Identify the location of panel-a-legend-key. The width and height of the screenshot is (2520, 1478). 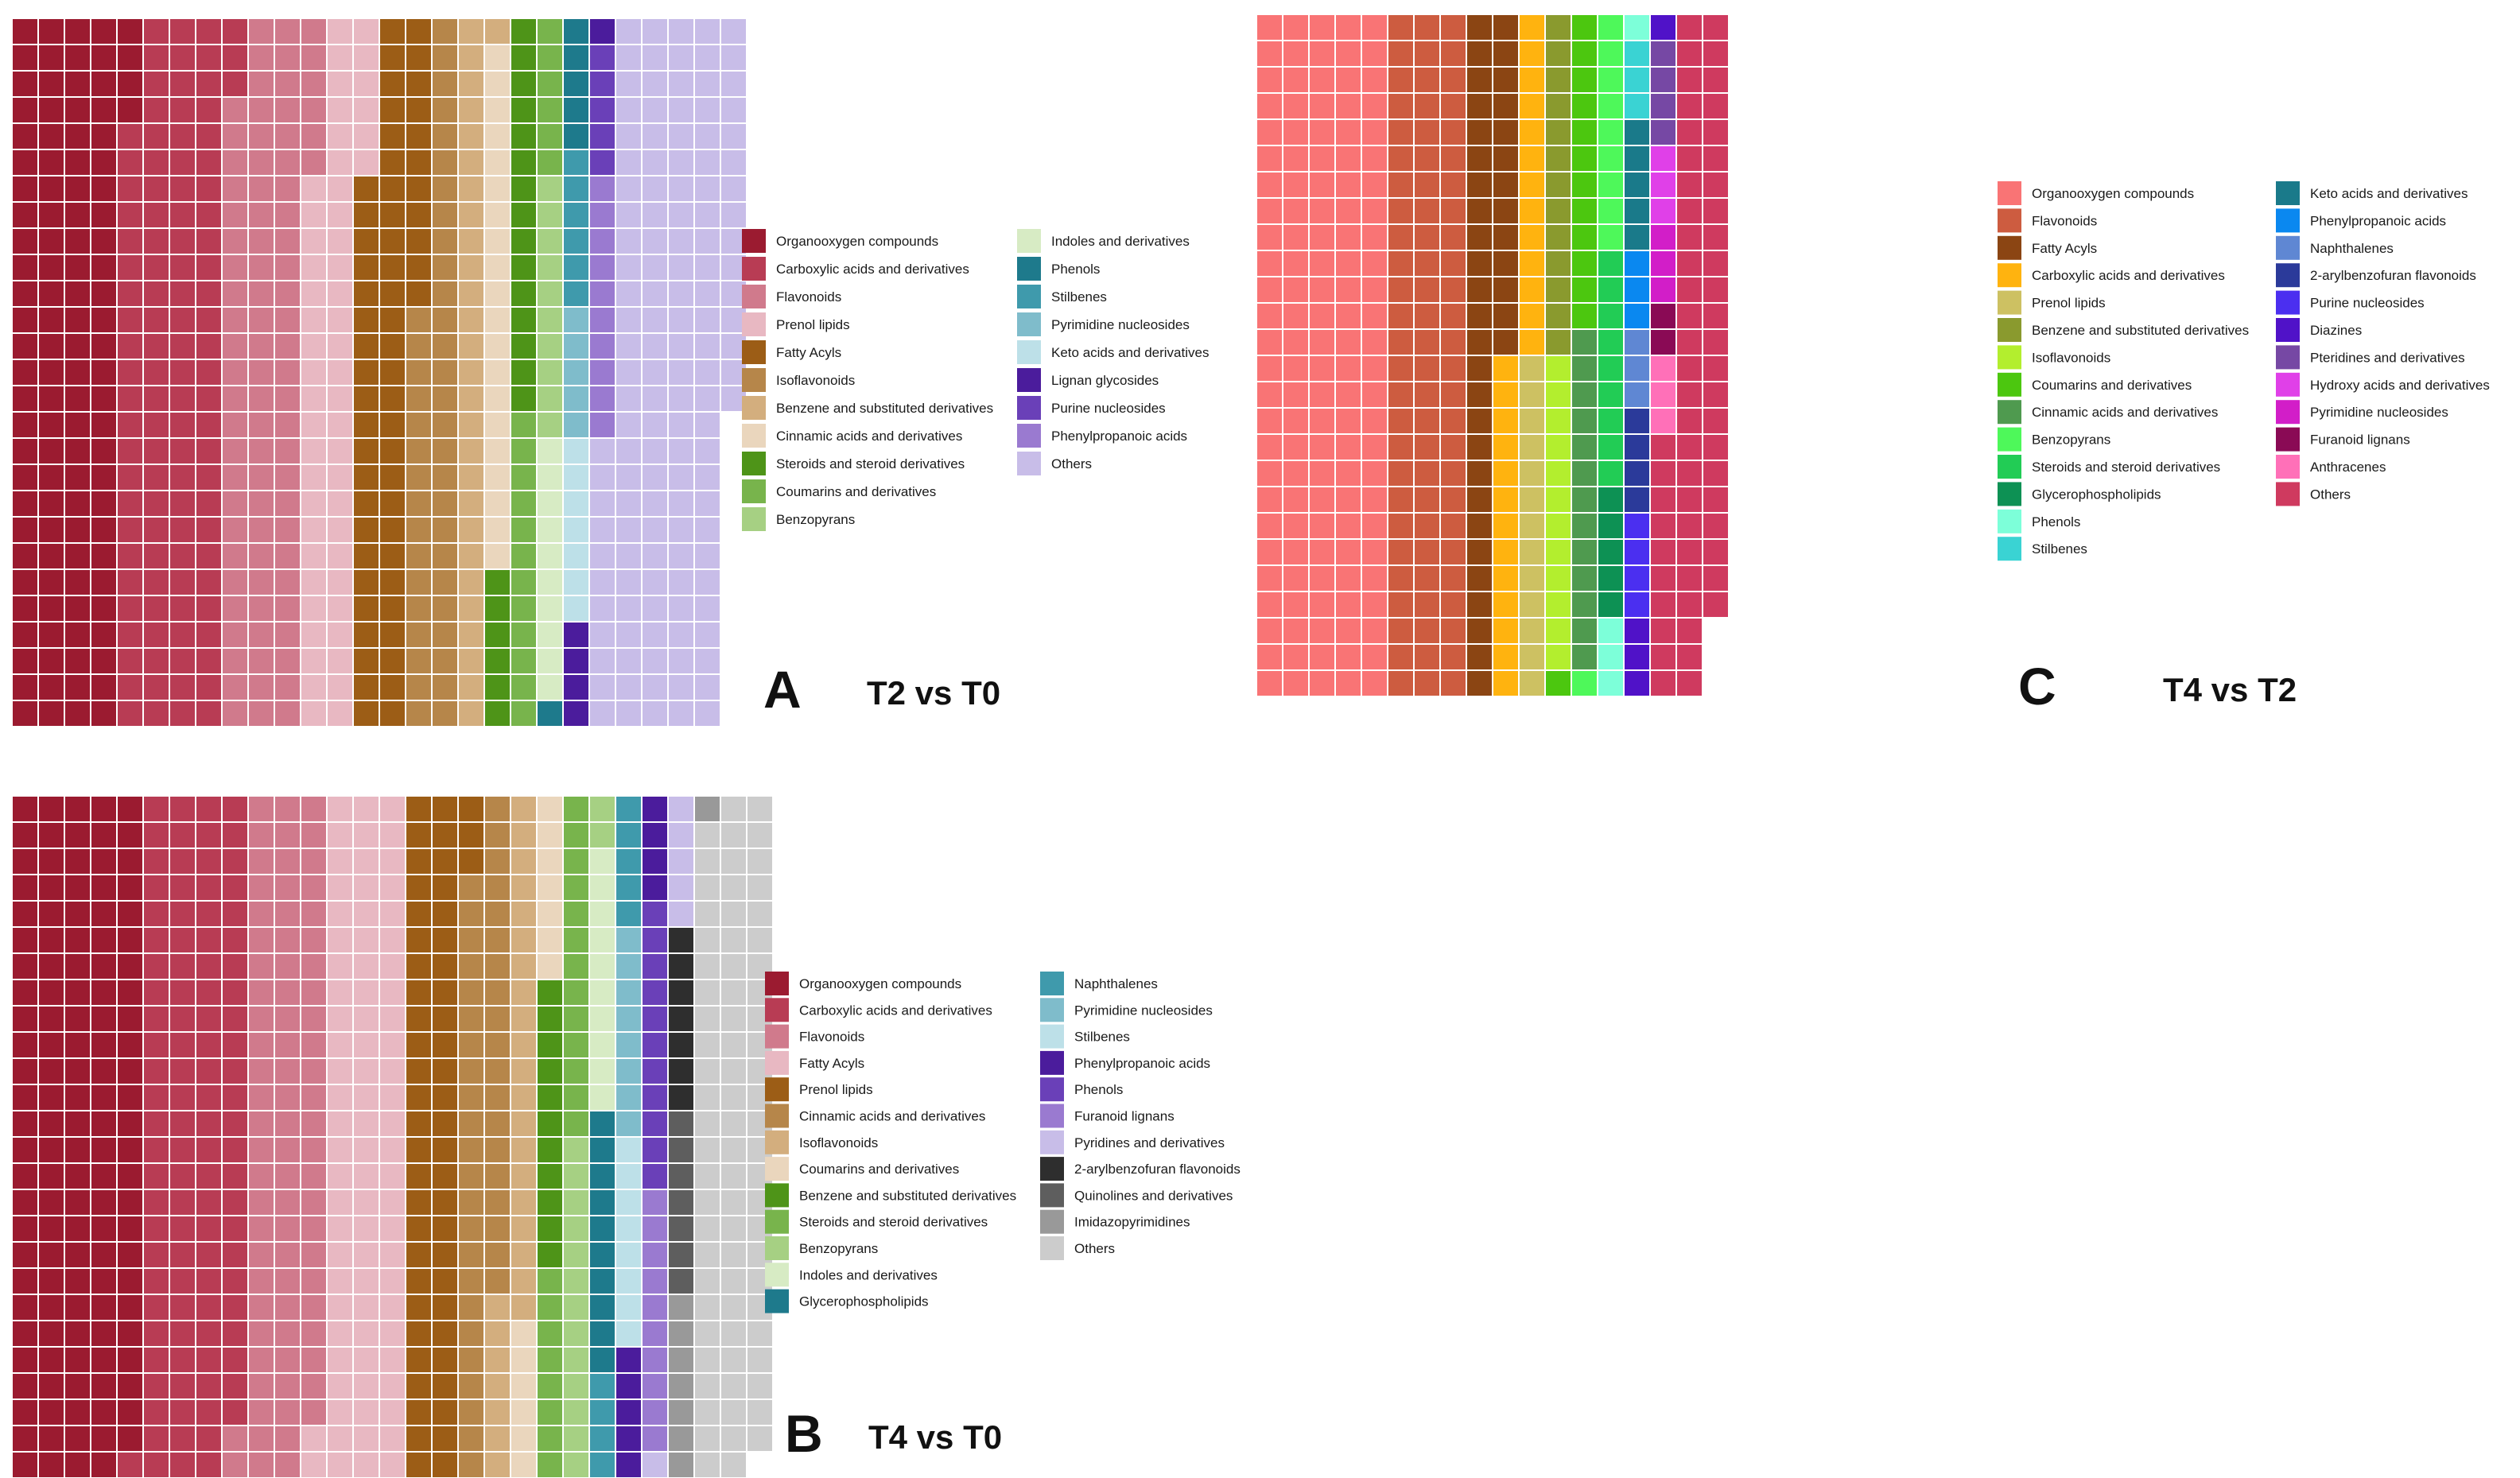
(754, 352).